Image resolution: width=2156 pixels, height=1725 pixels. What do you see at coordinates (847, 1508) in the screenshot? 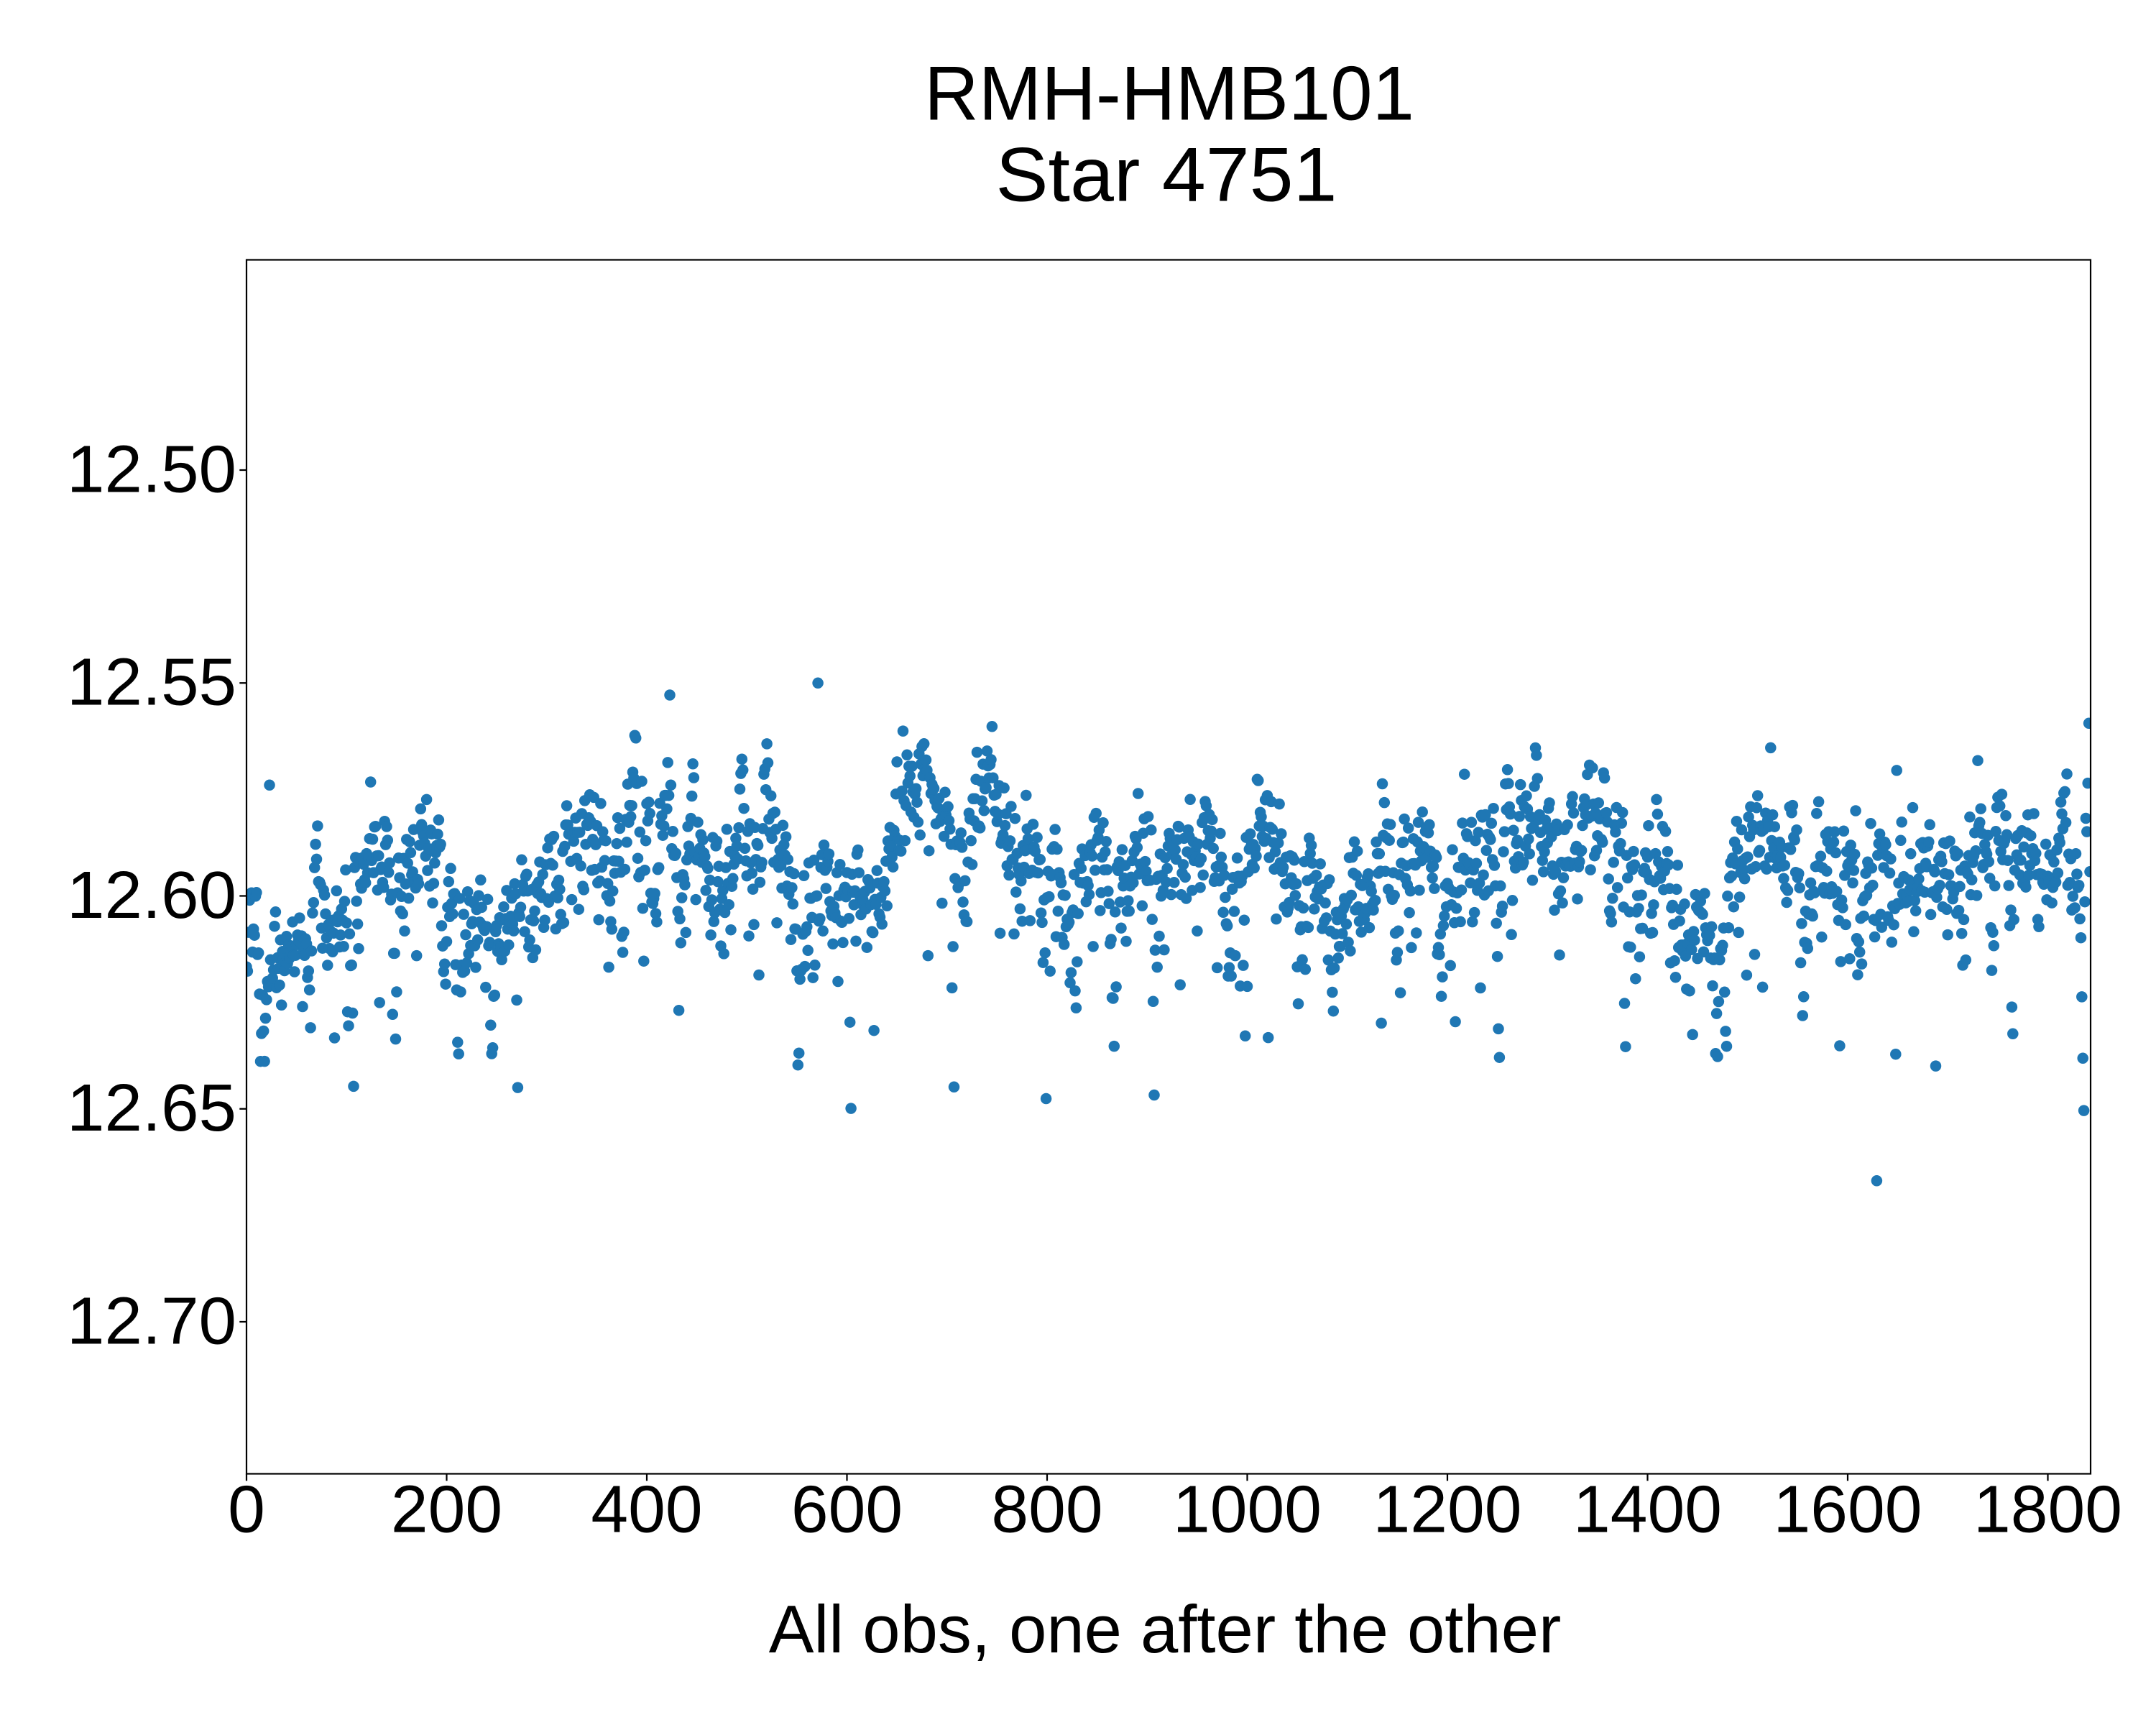
I see `svg-text: 600` at bounding box center [847, 1508].